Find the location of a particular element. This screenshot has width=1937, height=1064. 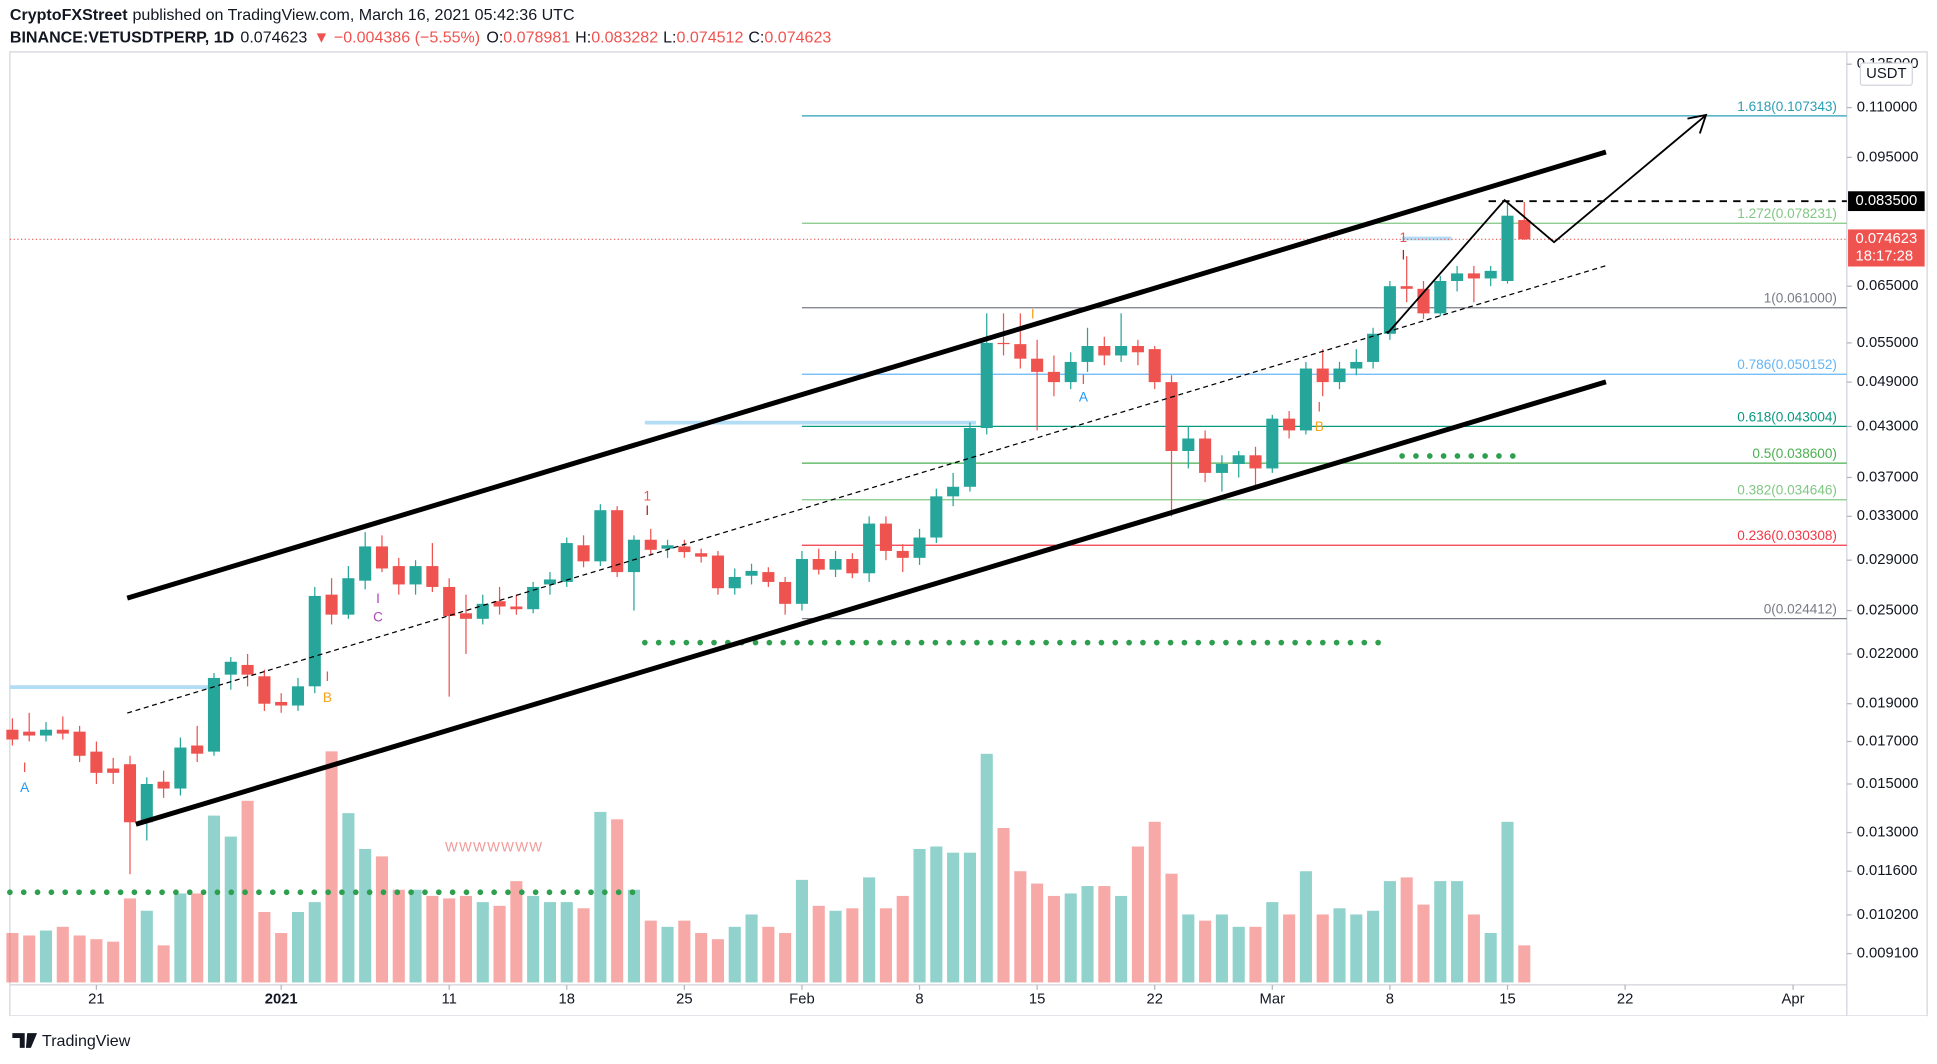

y-tick-label: 0.065000 is located at coordinates (1888, 286).